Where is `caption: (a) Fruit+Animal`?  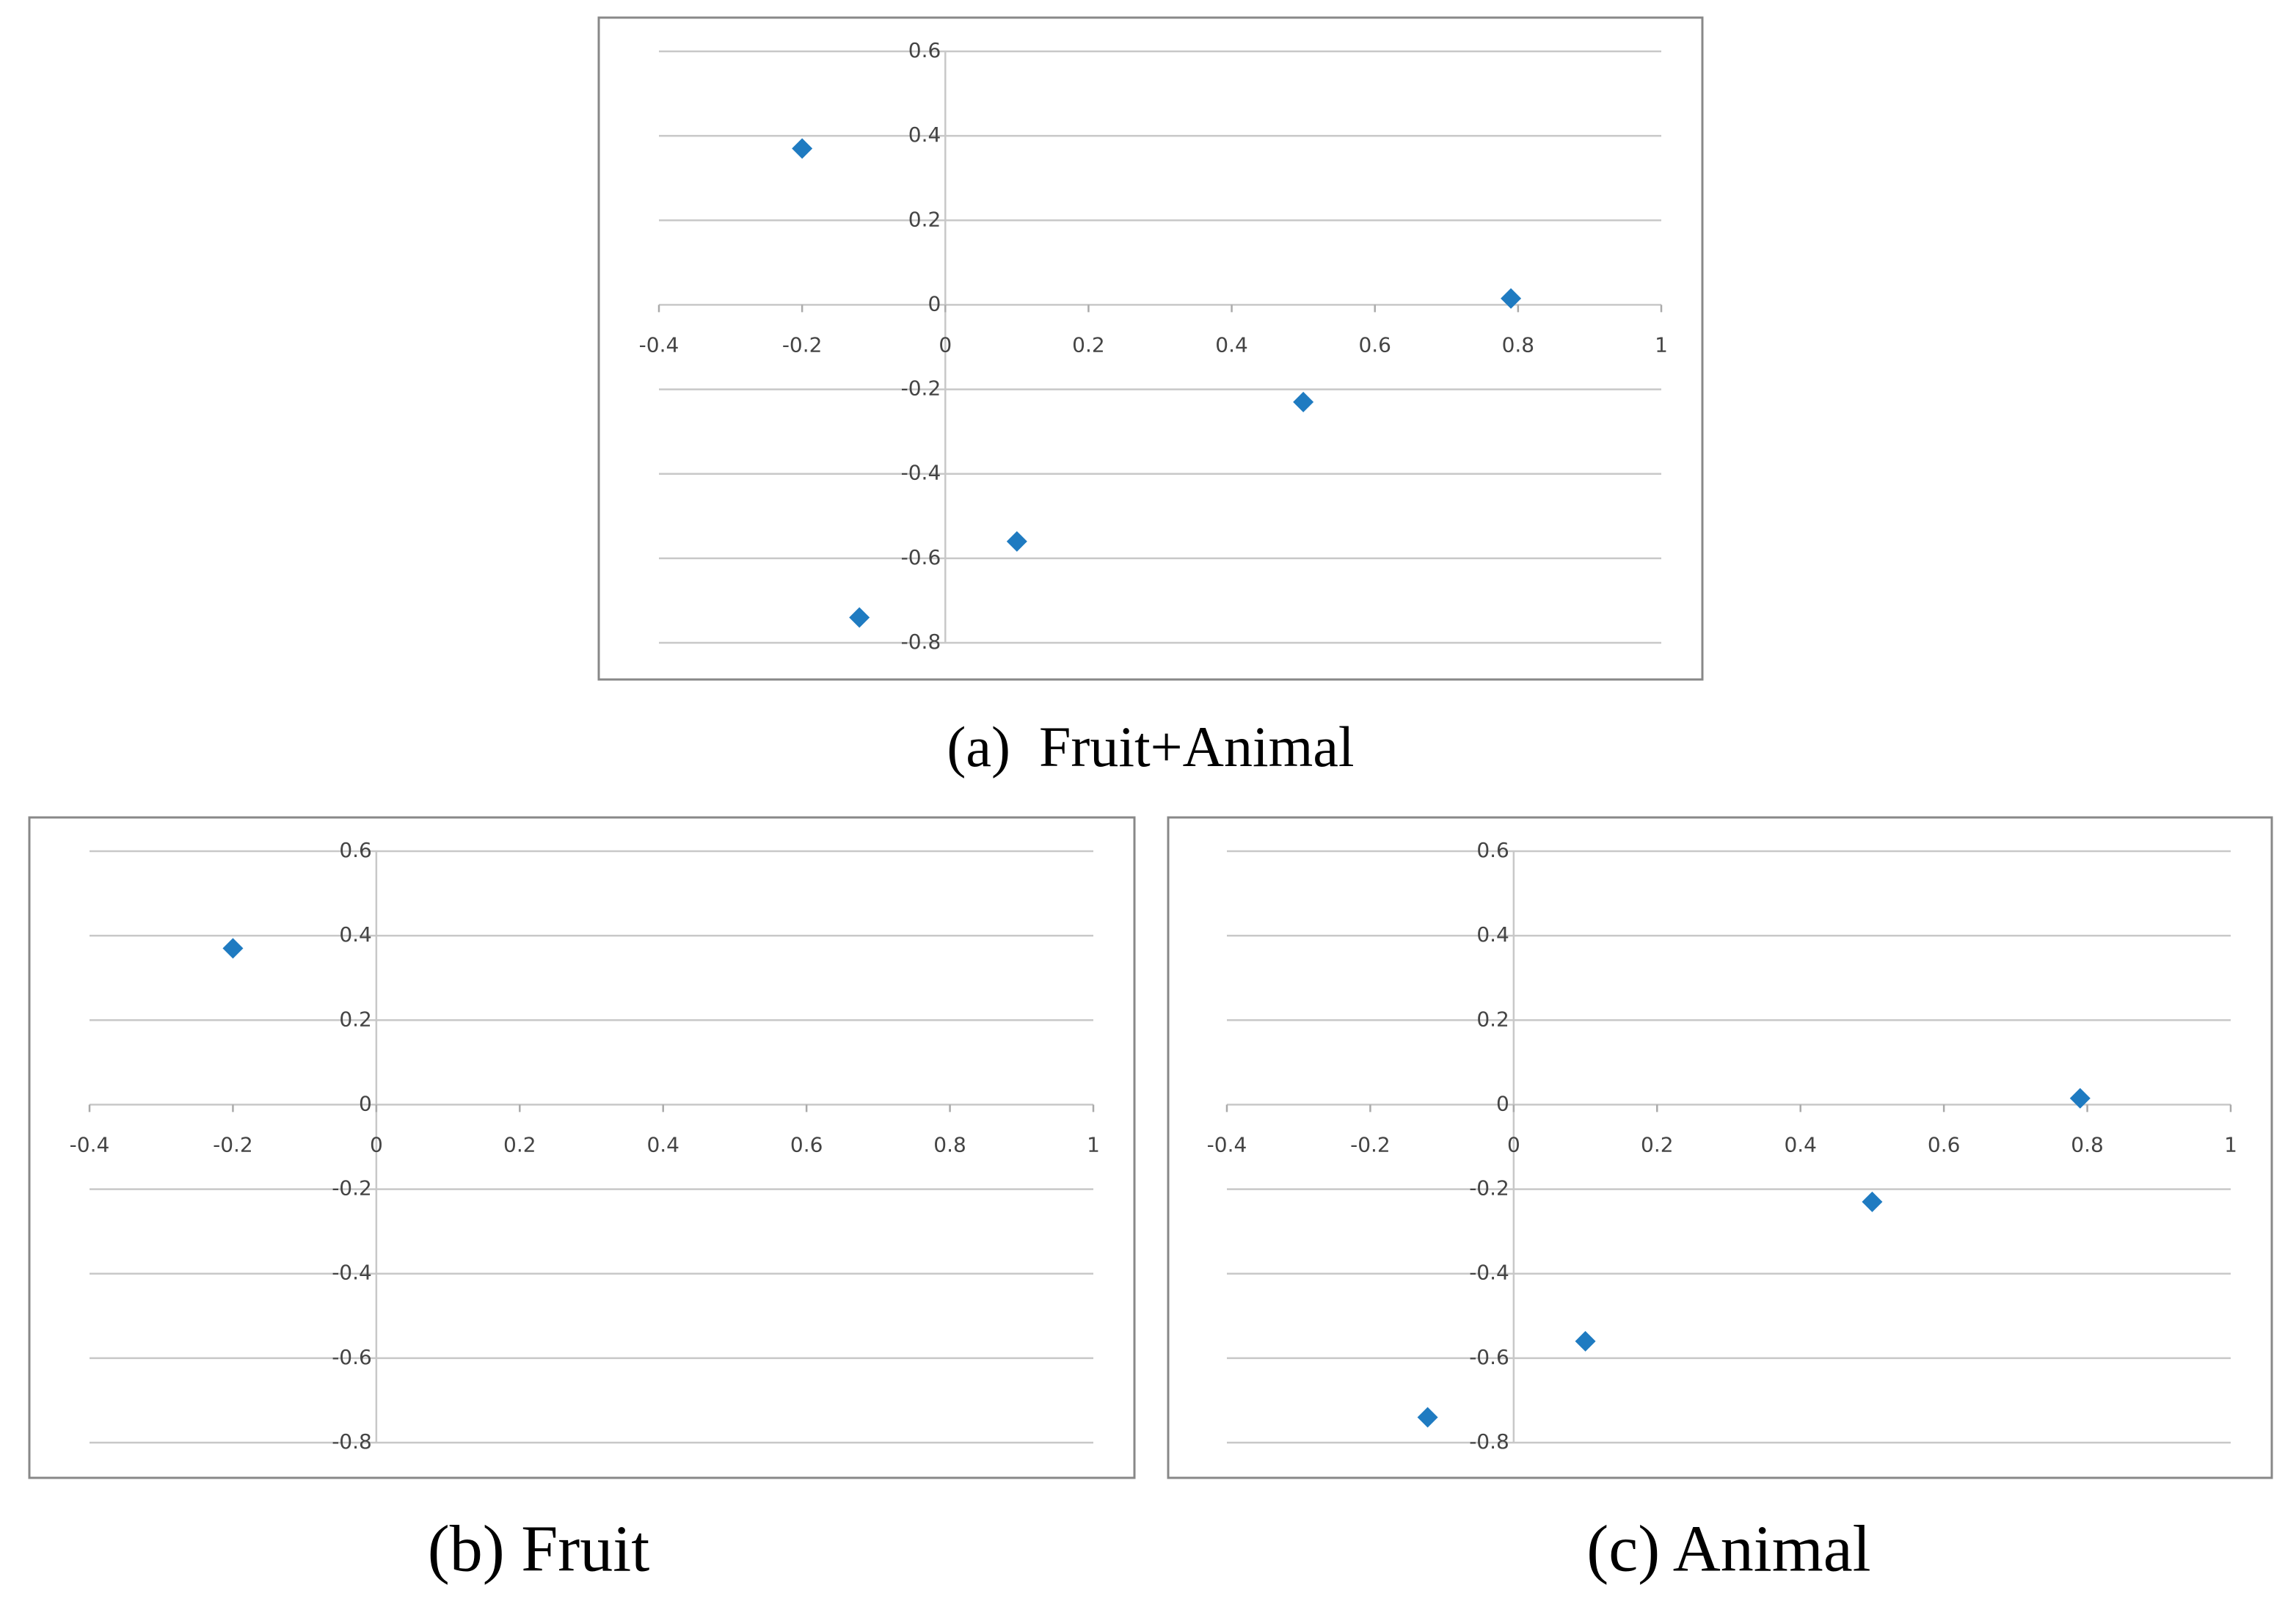 caption: (a) Fruit+Animal is located at coordinates (1150, 747).